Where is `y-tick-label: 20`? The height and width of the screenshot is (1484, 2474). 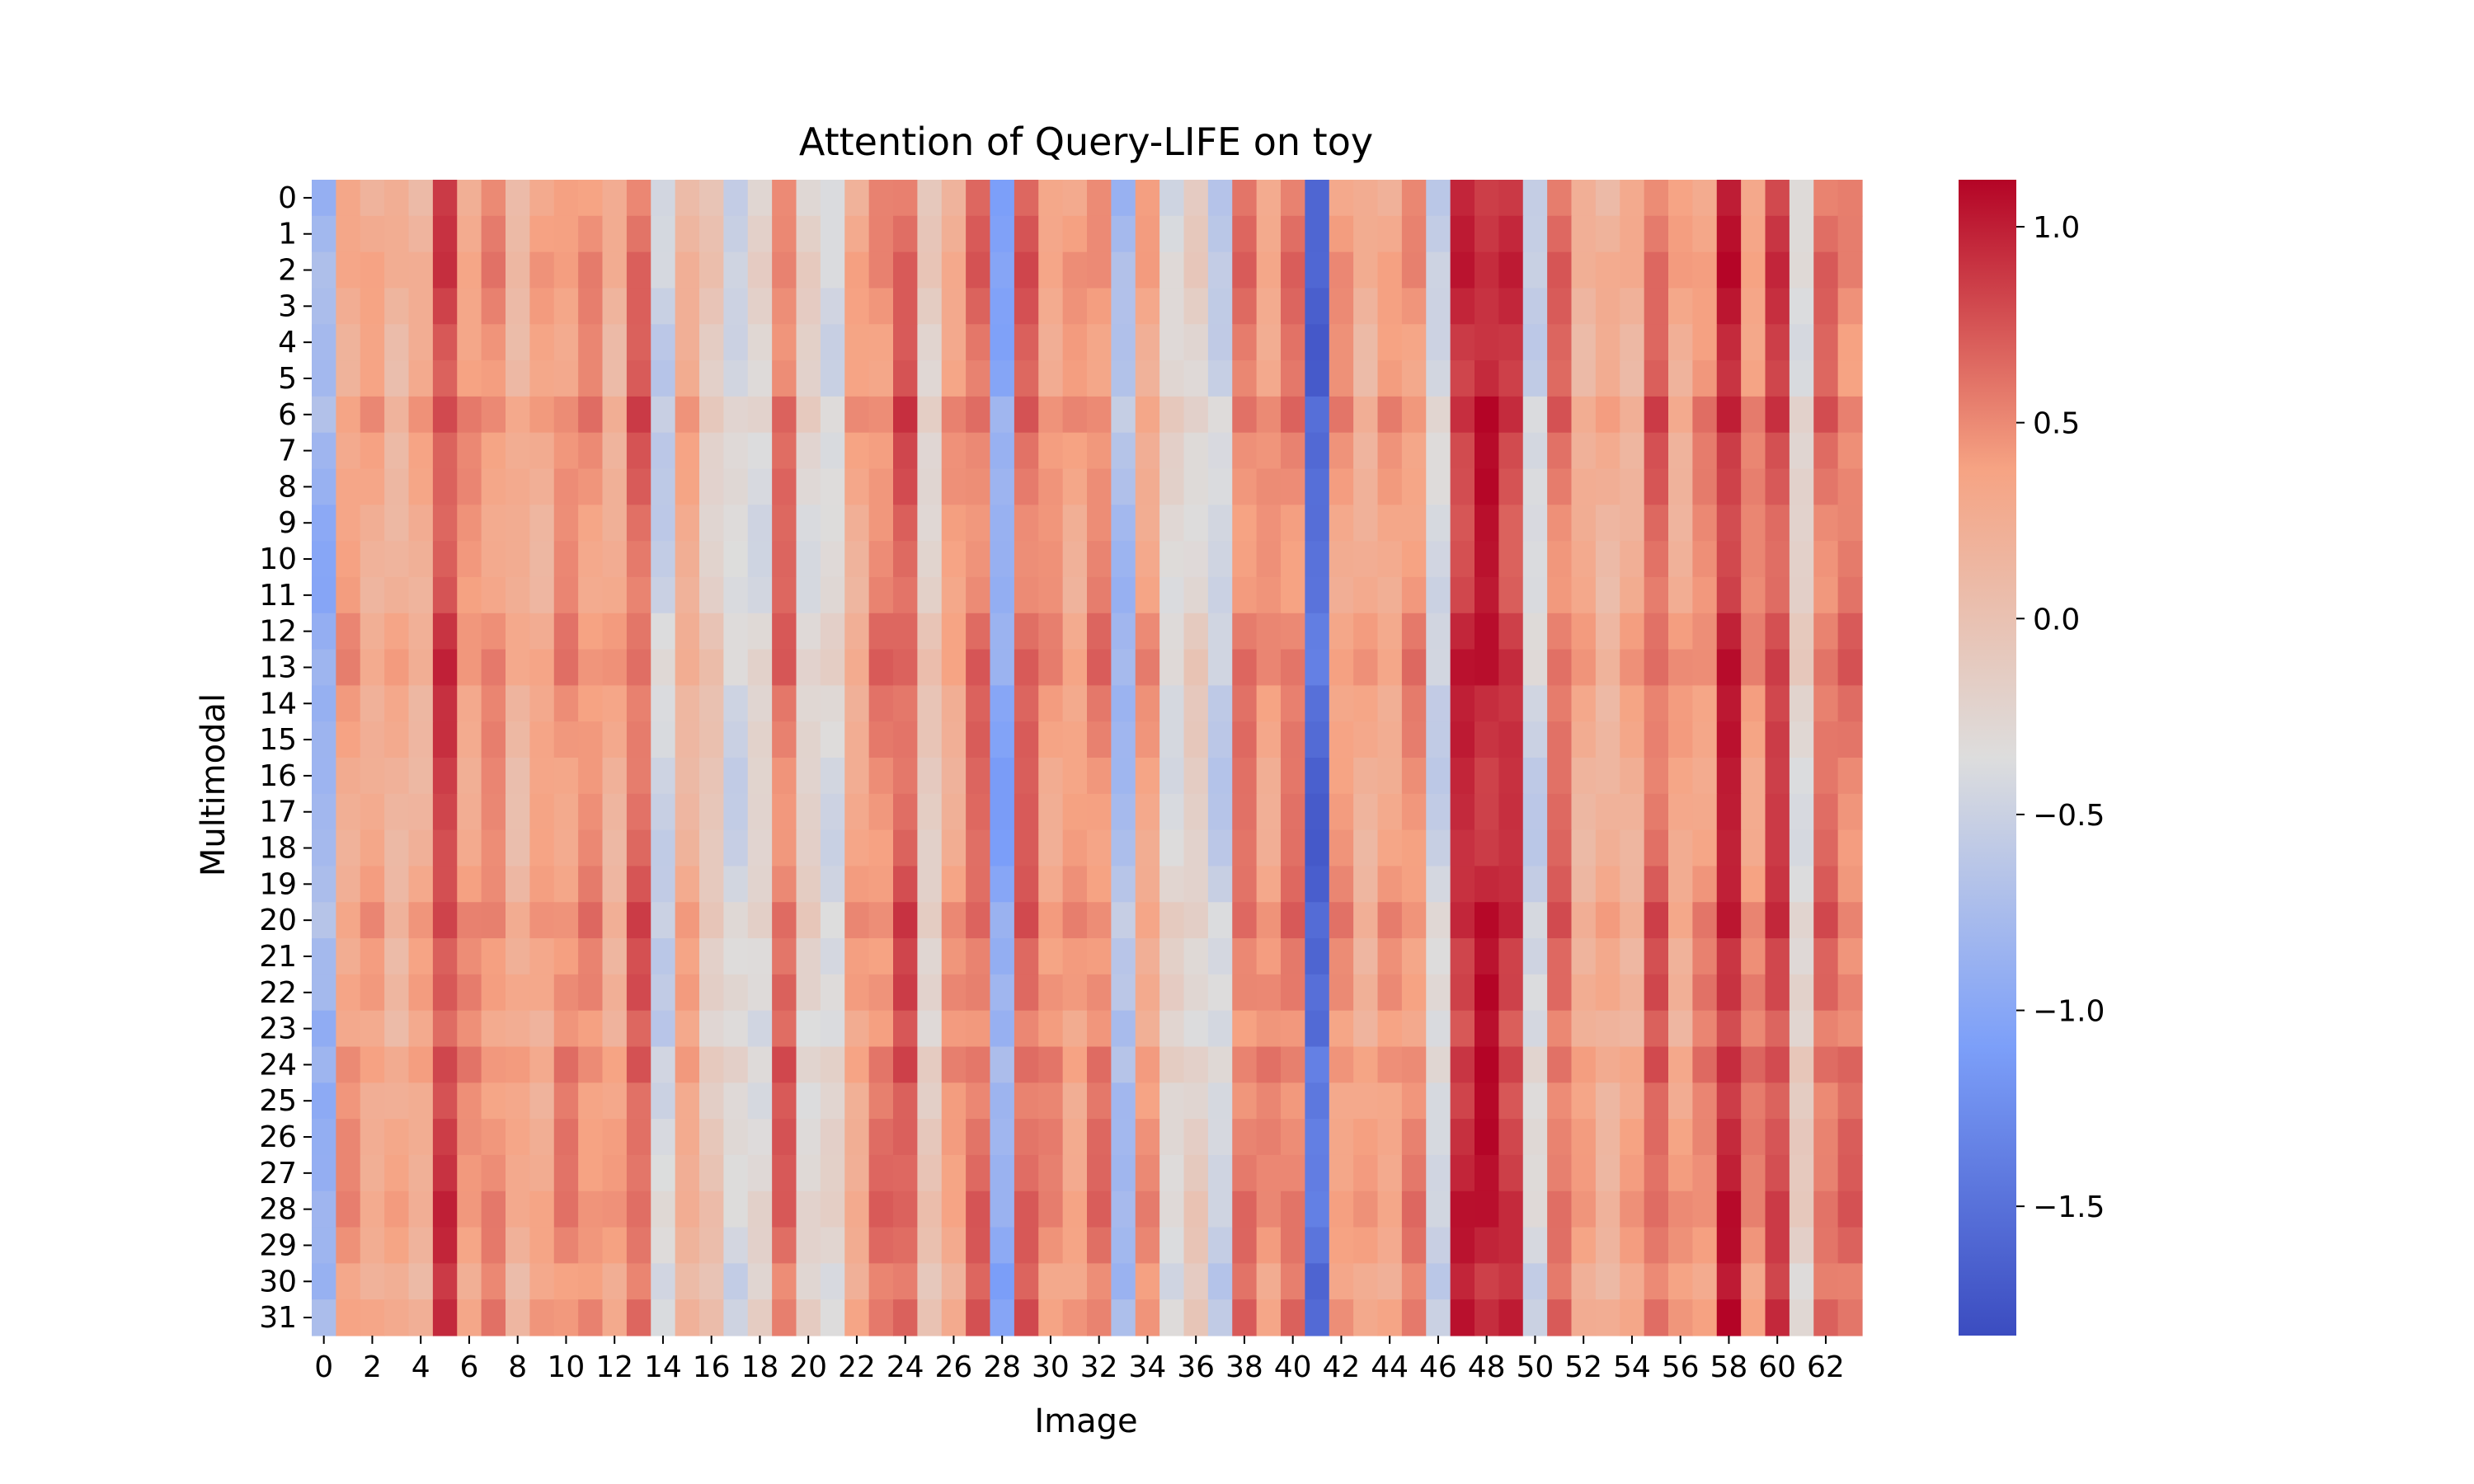 y-tick-label: 20 is located at coordinates (278, 920).